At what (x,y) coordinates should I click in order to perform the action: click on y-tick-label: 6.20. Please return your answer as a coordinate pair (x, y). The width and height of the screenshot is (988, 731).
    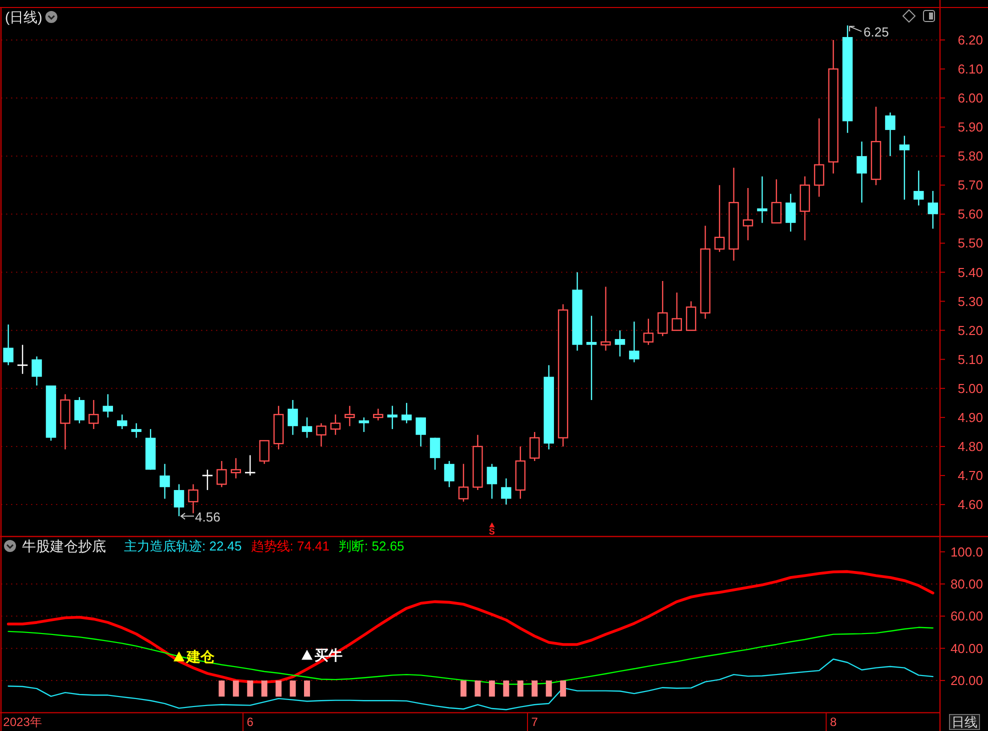
    Looking at the image, I should click on (970, 40).